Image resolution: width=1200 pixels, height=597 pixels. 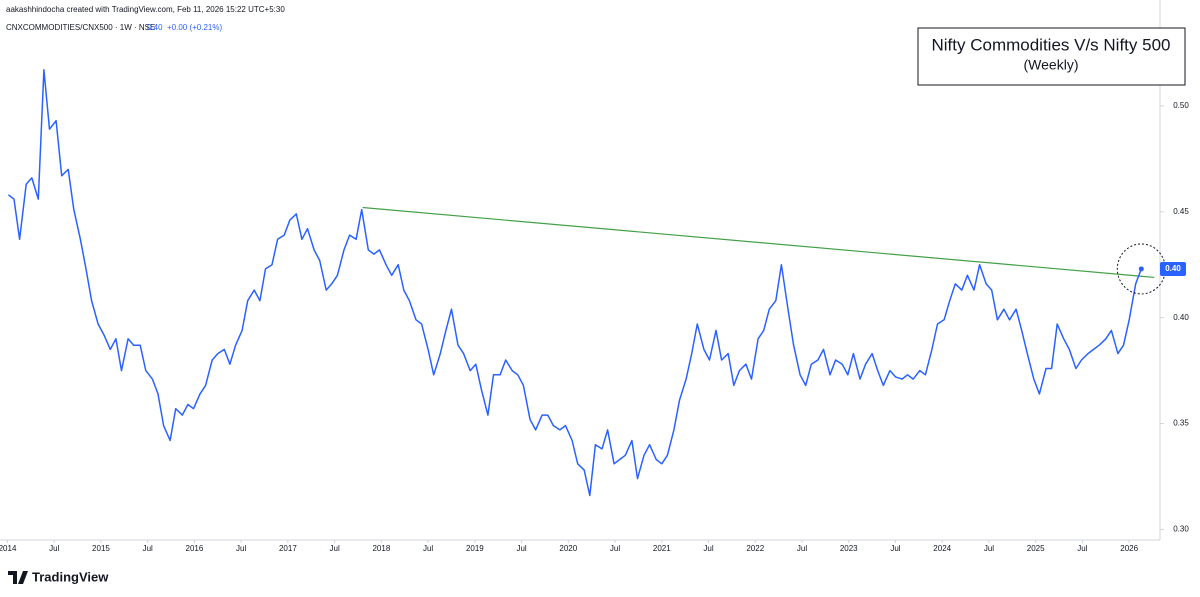 I want to click on price-tag-label: 0.40, so click(x=1173, y=268).